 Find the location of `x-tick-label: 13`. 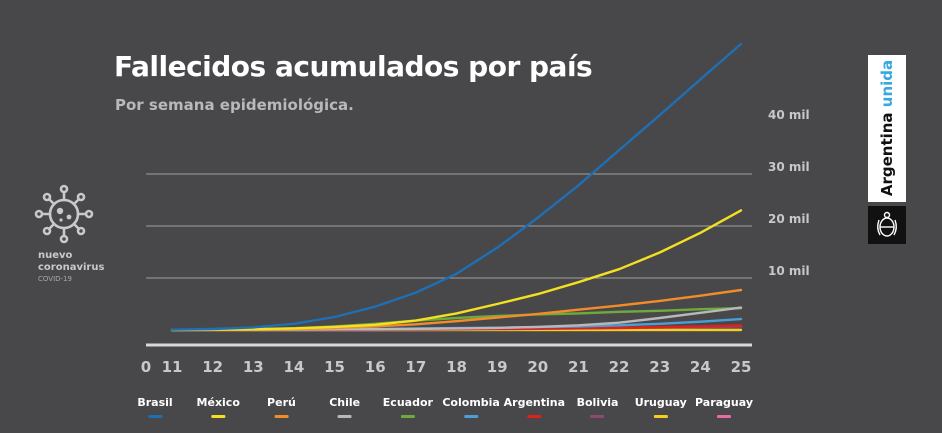

x-tick-label: 13 is located at coordinates (253, 367).